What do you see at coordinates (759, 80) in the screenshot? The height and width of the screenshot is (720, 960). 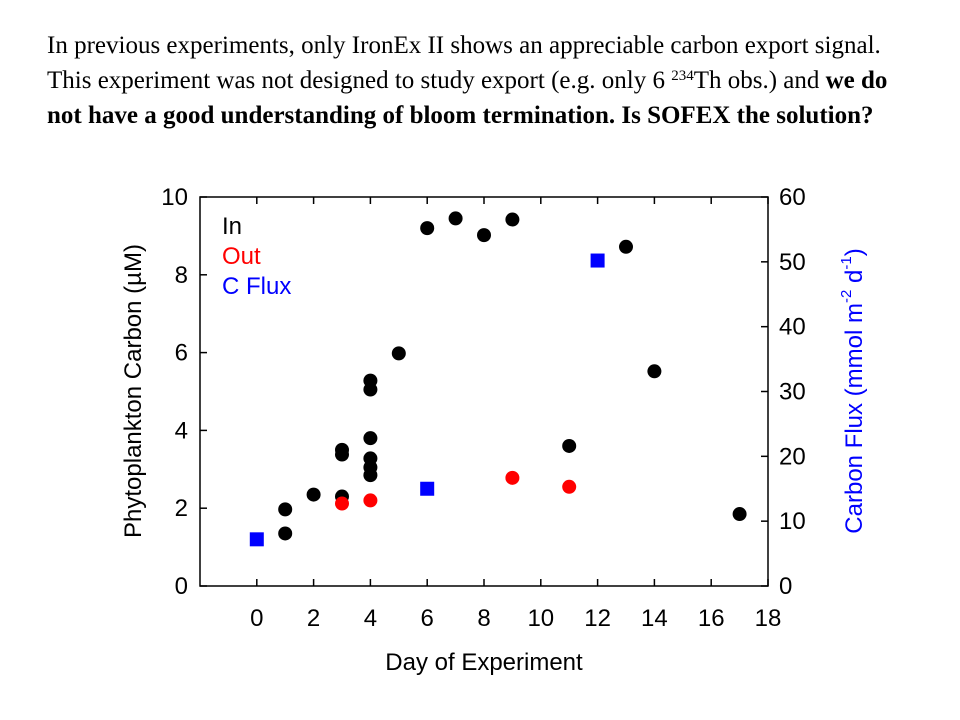 I see `caption-text-2: Th obs.) and` at bounding box center [759, 80].